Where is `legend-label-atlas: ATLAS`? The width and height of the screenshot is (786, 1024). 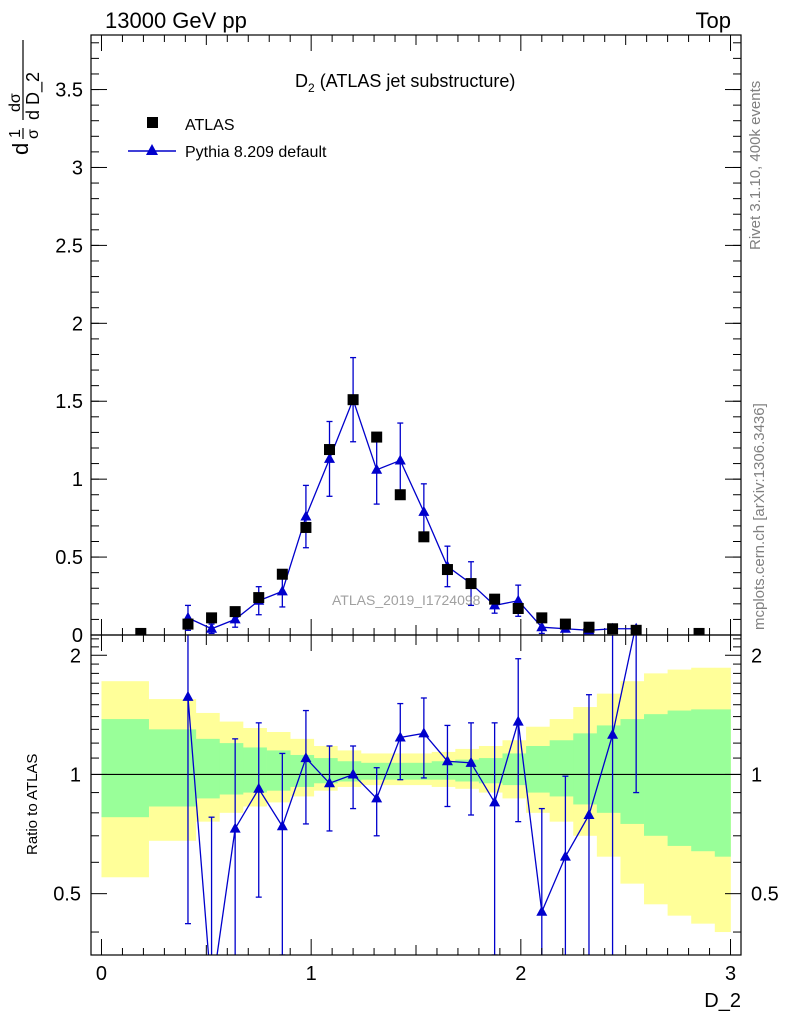 legend-label-atlas: ATLAS is located at coordinates (210, 125).